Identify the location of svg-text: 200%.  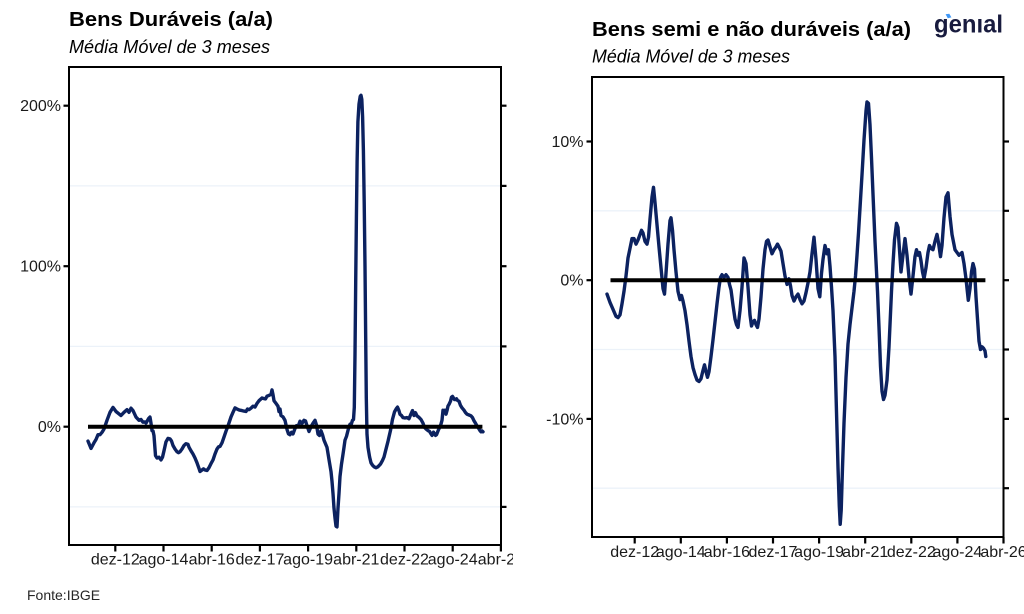
(40, 106).